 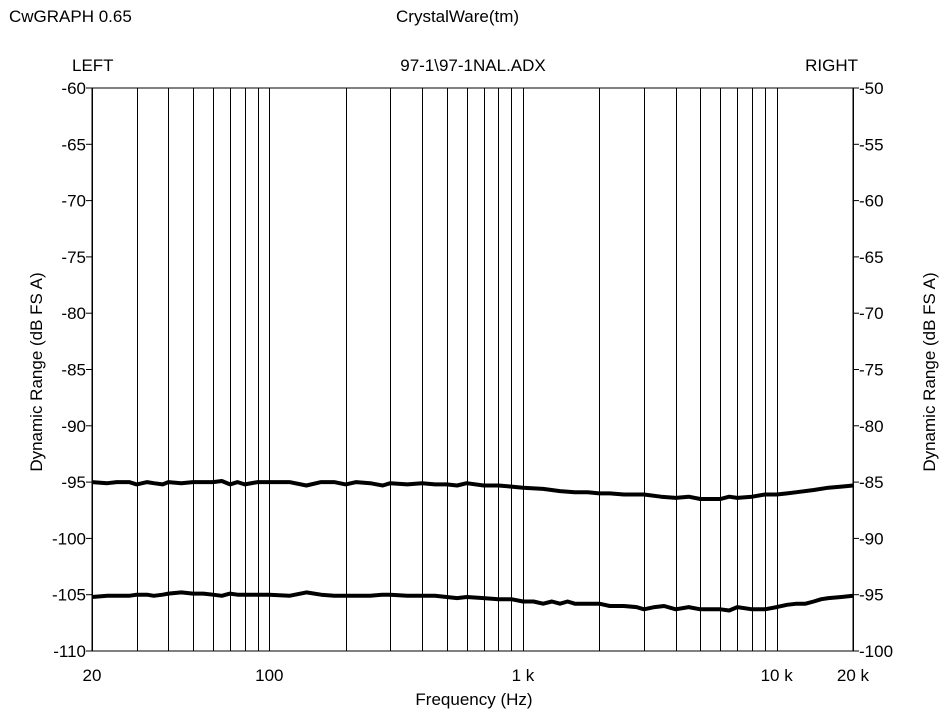 What do you see at coordinates (92, 675) in the screenshot?
I see `x-tick-label-0: 20` at bounding box center [92, 675].